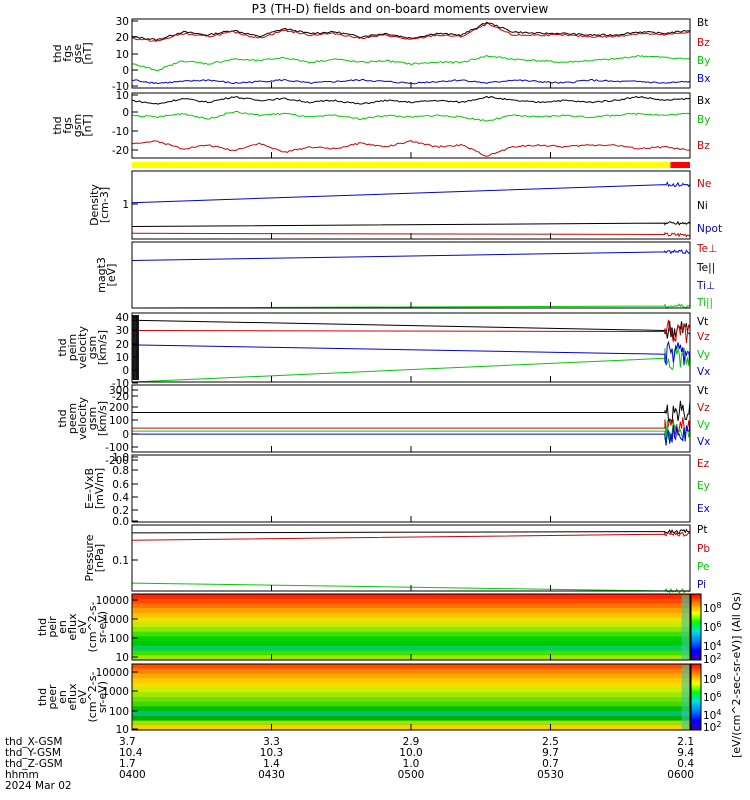 This screenshot has height=800, width=750. I want to click on eph-value-2-0: 1.7, so click(127, 764).